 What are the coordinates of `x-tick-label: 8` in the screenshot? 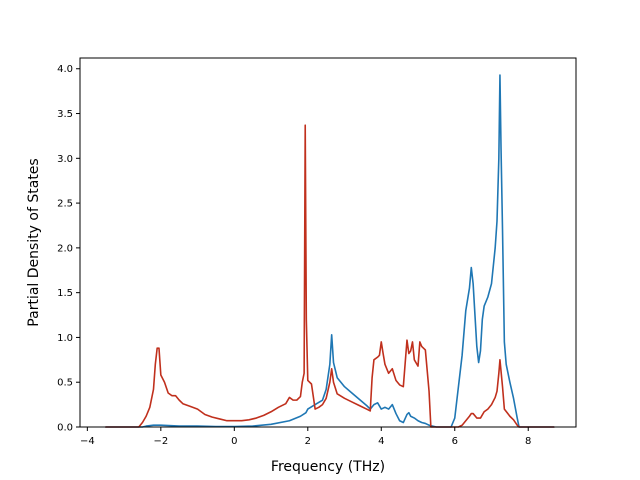 It's located at (528, 441).